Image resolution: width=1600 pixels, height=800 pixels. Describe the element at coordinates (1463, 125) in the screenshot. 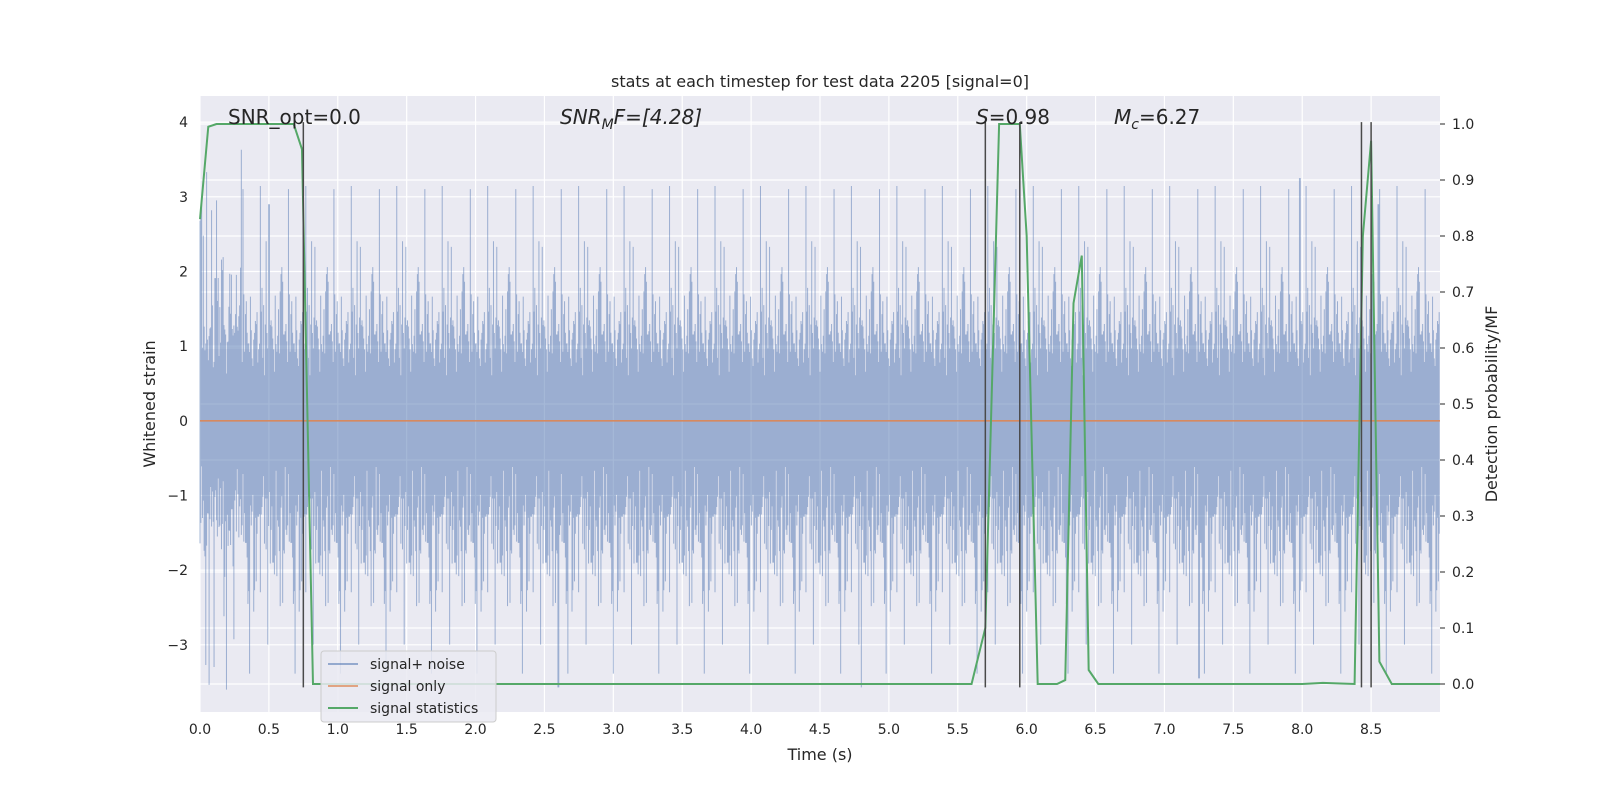

I see `y-tick-label-right: 1.0` at that location.